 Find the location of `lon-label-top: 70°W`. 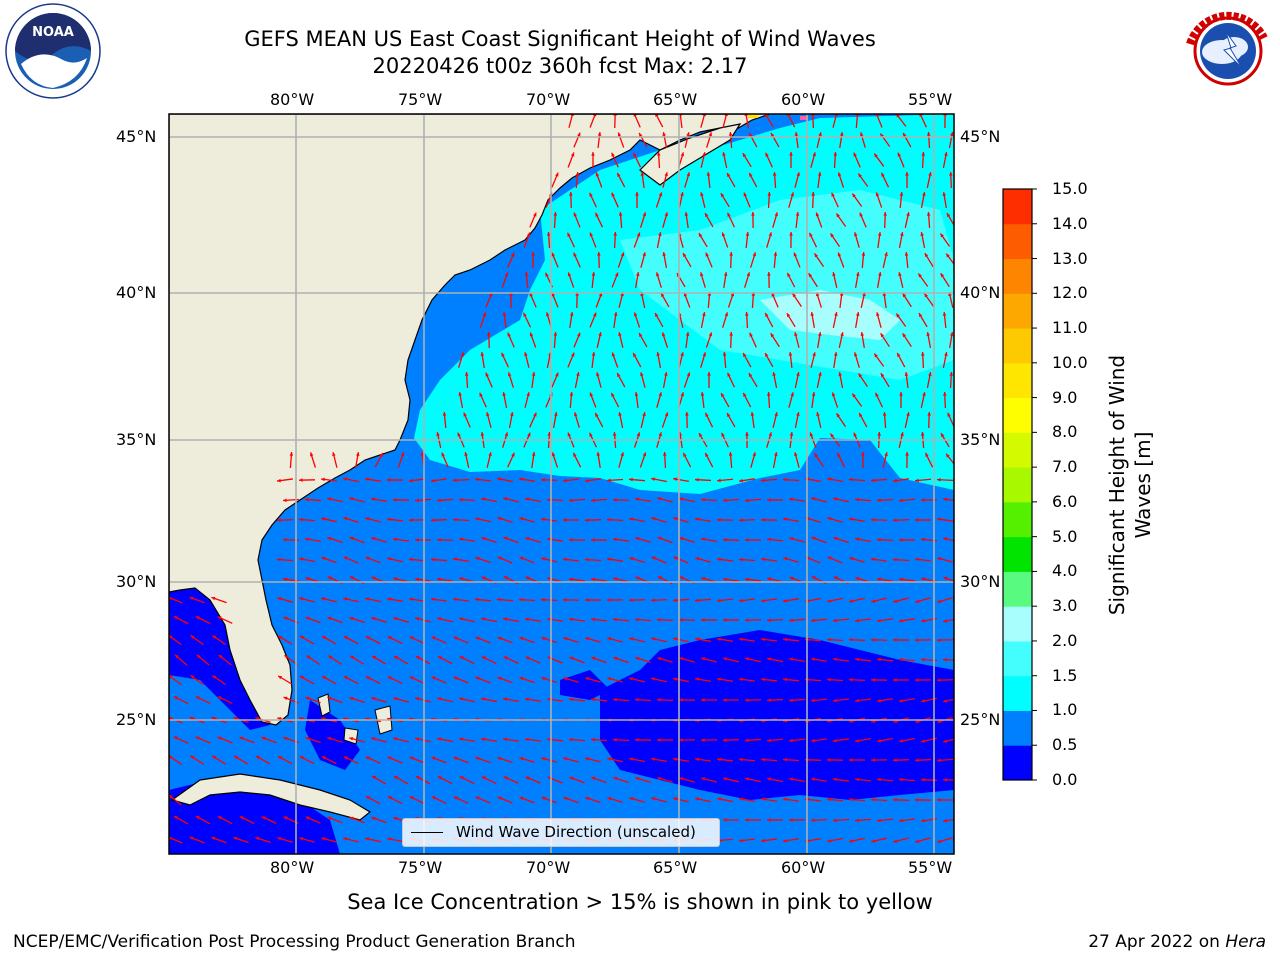

lon-label-top: 70°W is located at coordinates (548, 99).